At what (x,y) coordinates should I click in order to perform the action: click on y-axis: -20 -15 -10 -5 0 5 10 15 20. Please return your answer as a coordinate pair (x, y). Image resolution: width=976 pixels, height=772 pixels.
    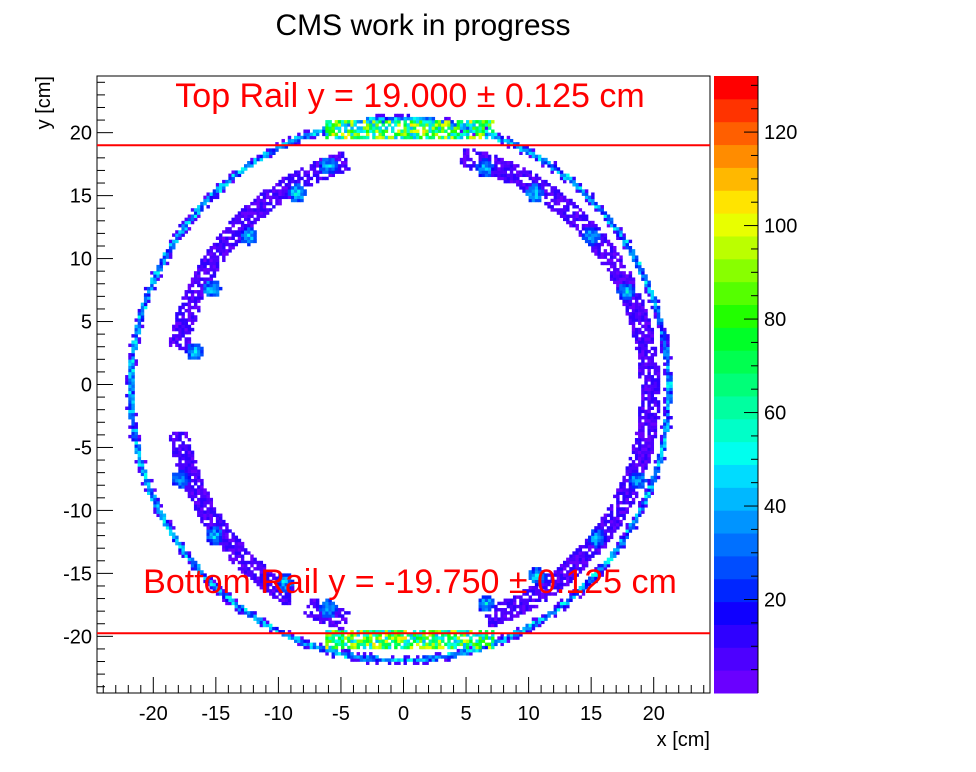
    Looking at the image, I should click on (88, 384).